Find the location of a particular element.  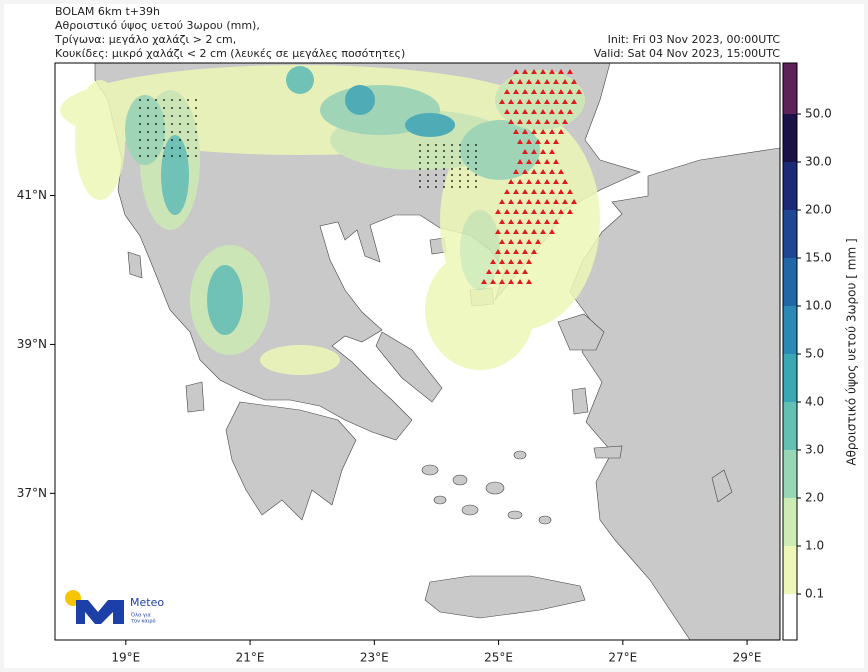

header-line: Αθροιστικό ύψος υετού 3ωρου (mm), is located at coordinates (157, 25).